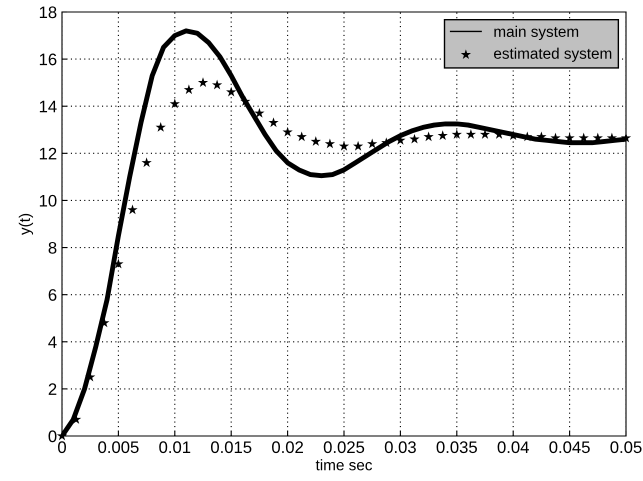 The image size is (643, 481). Describe the element at coordinates (48, 60) in the screenshot. I see `y-tick-label: 16` at that location.